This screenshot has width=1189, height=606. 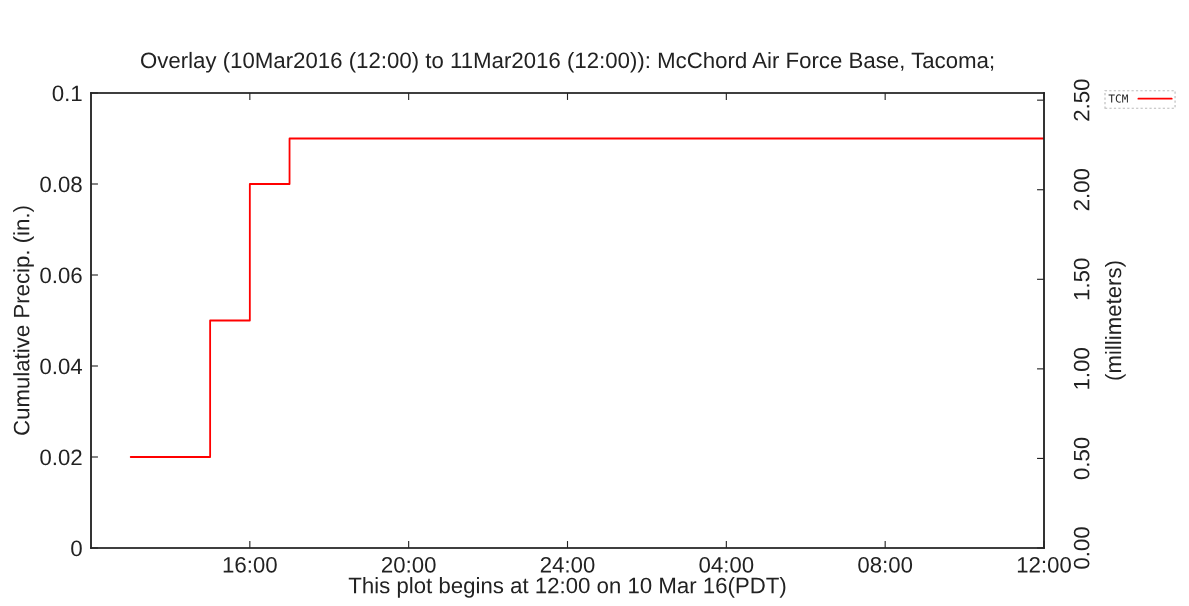 What do you see at coordinates (1081, 279) in the screenshot?
I see `y2-tick-label: 1.50` at bounding box center [1081, 279].